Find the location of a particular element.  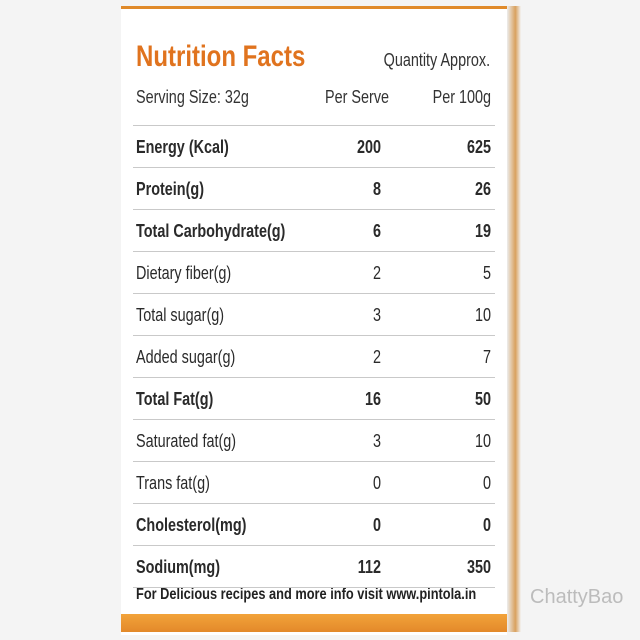

column-header: Per 100g is located at coordinates (461, 97).